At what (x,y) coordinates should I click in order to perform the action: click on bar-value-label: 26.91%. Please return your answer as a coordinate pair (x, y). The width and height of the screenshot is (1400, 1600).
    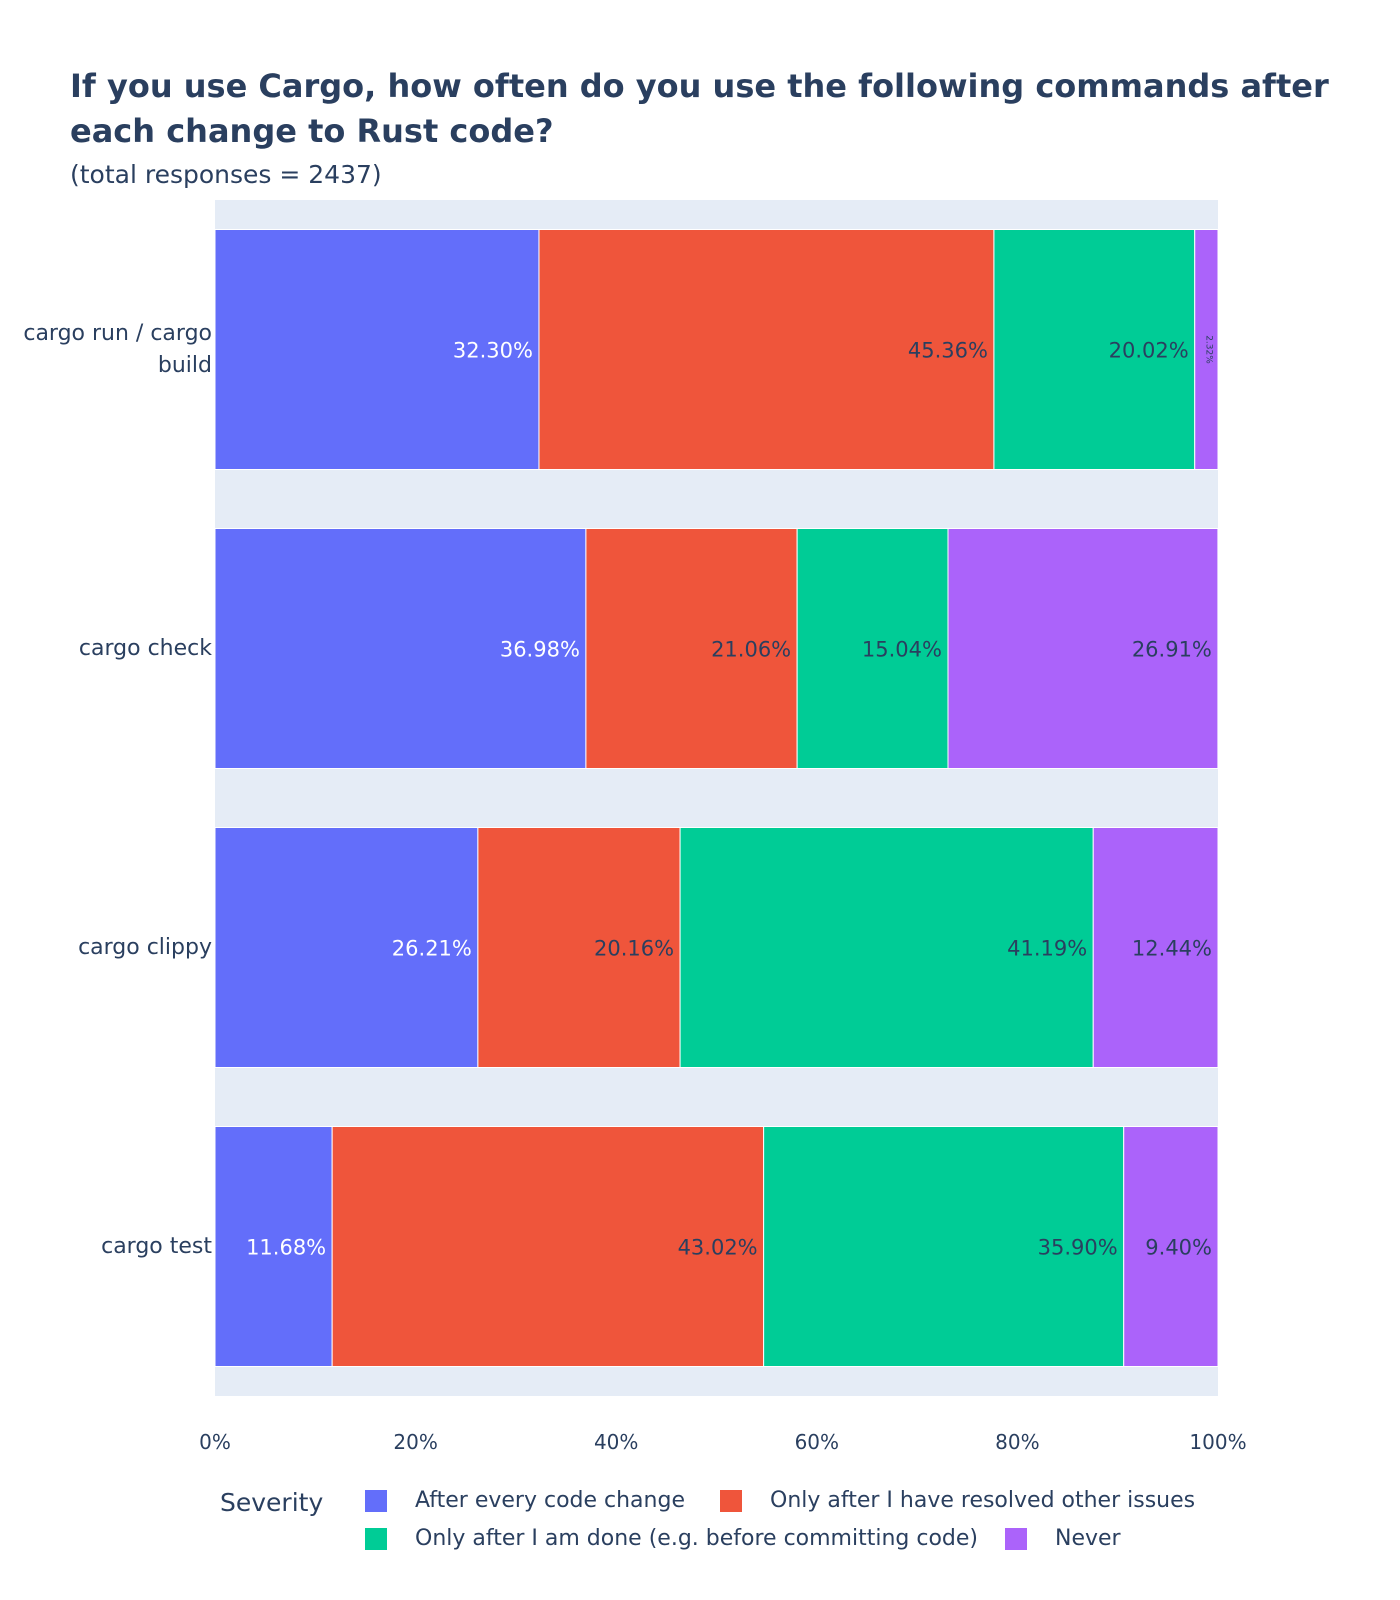
    Looking at the image, I should click on (1172, 650).